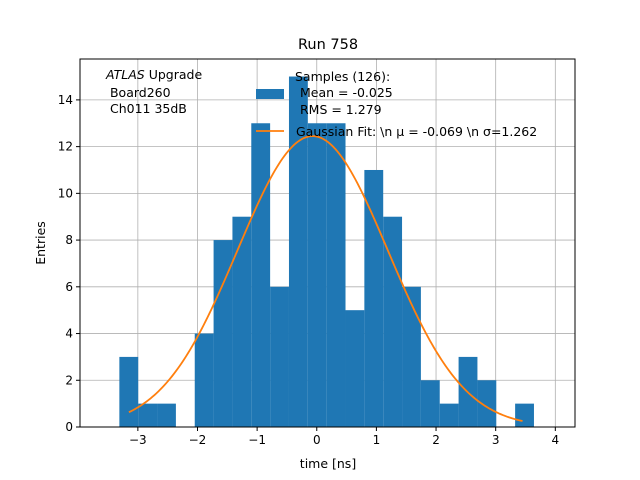  Describe the element at coordinates (69, 427) in the screenshot. I see `y-tick-label: 0` at that location.